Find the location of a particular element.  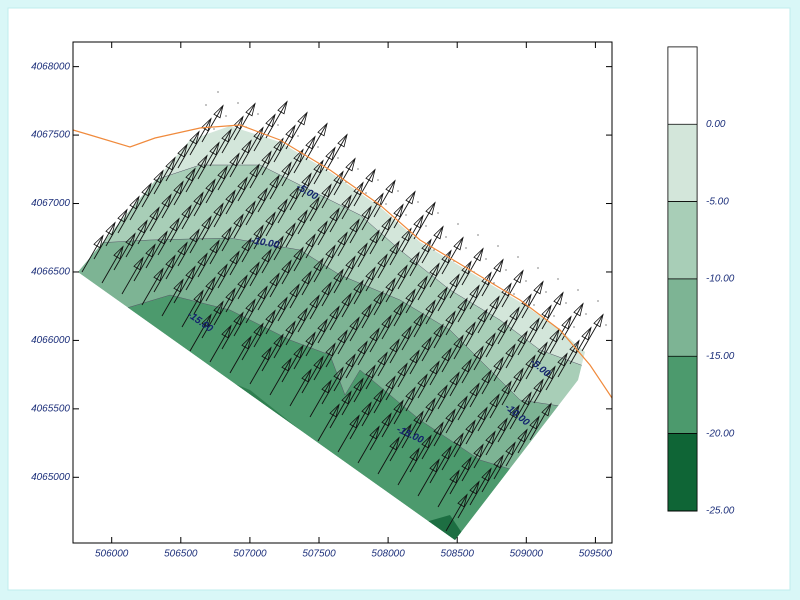

x-tick-label: 507500 is located at coordinates (319, 554).